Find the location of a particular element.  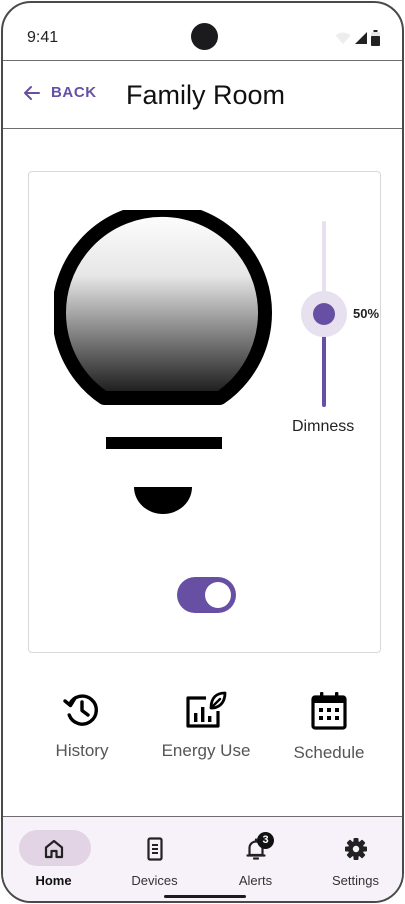

nav-label-alerts: Alerts is located at coordinates (255, 880).